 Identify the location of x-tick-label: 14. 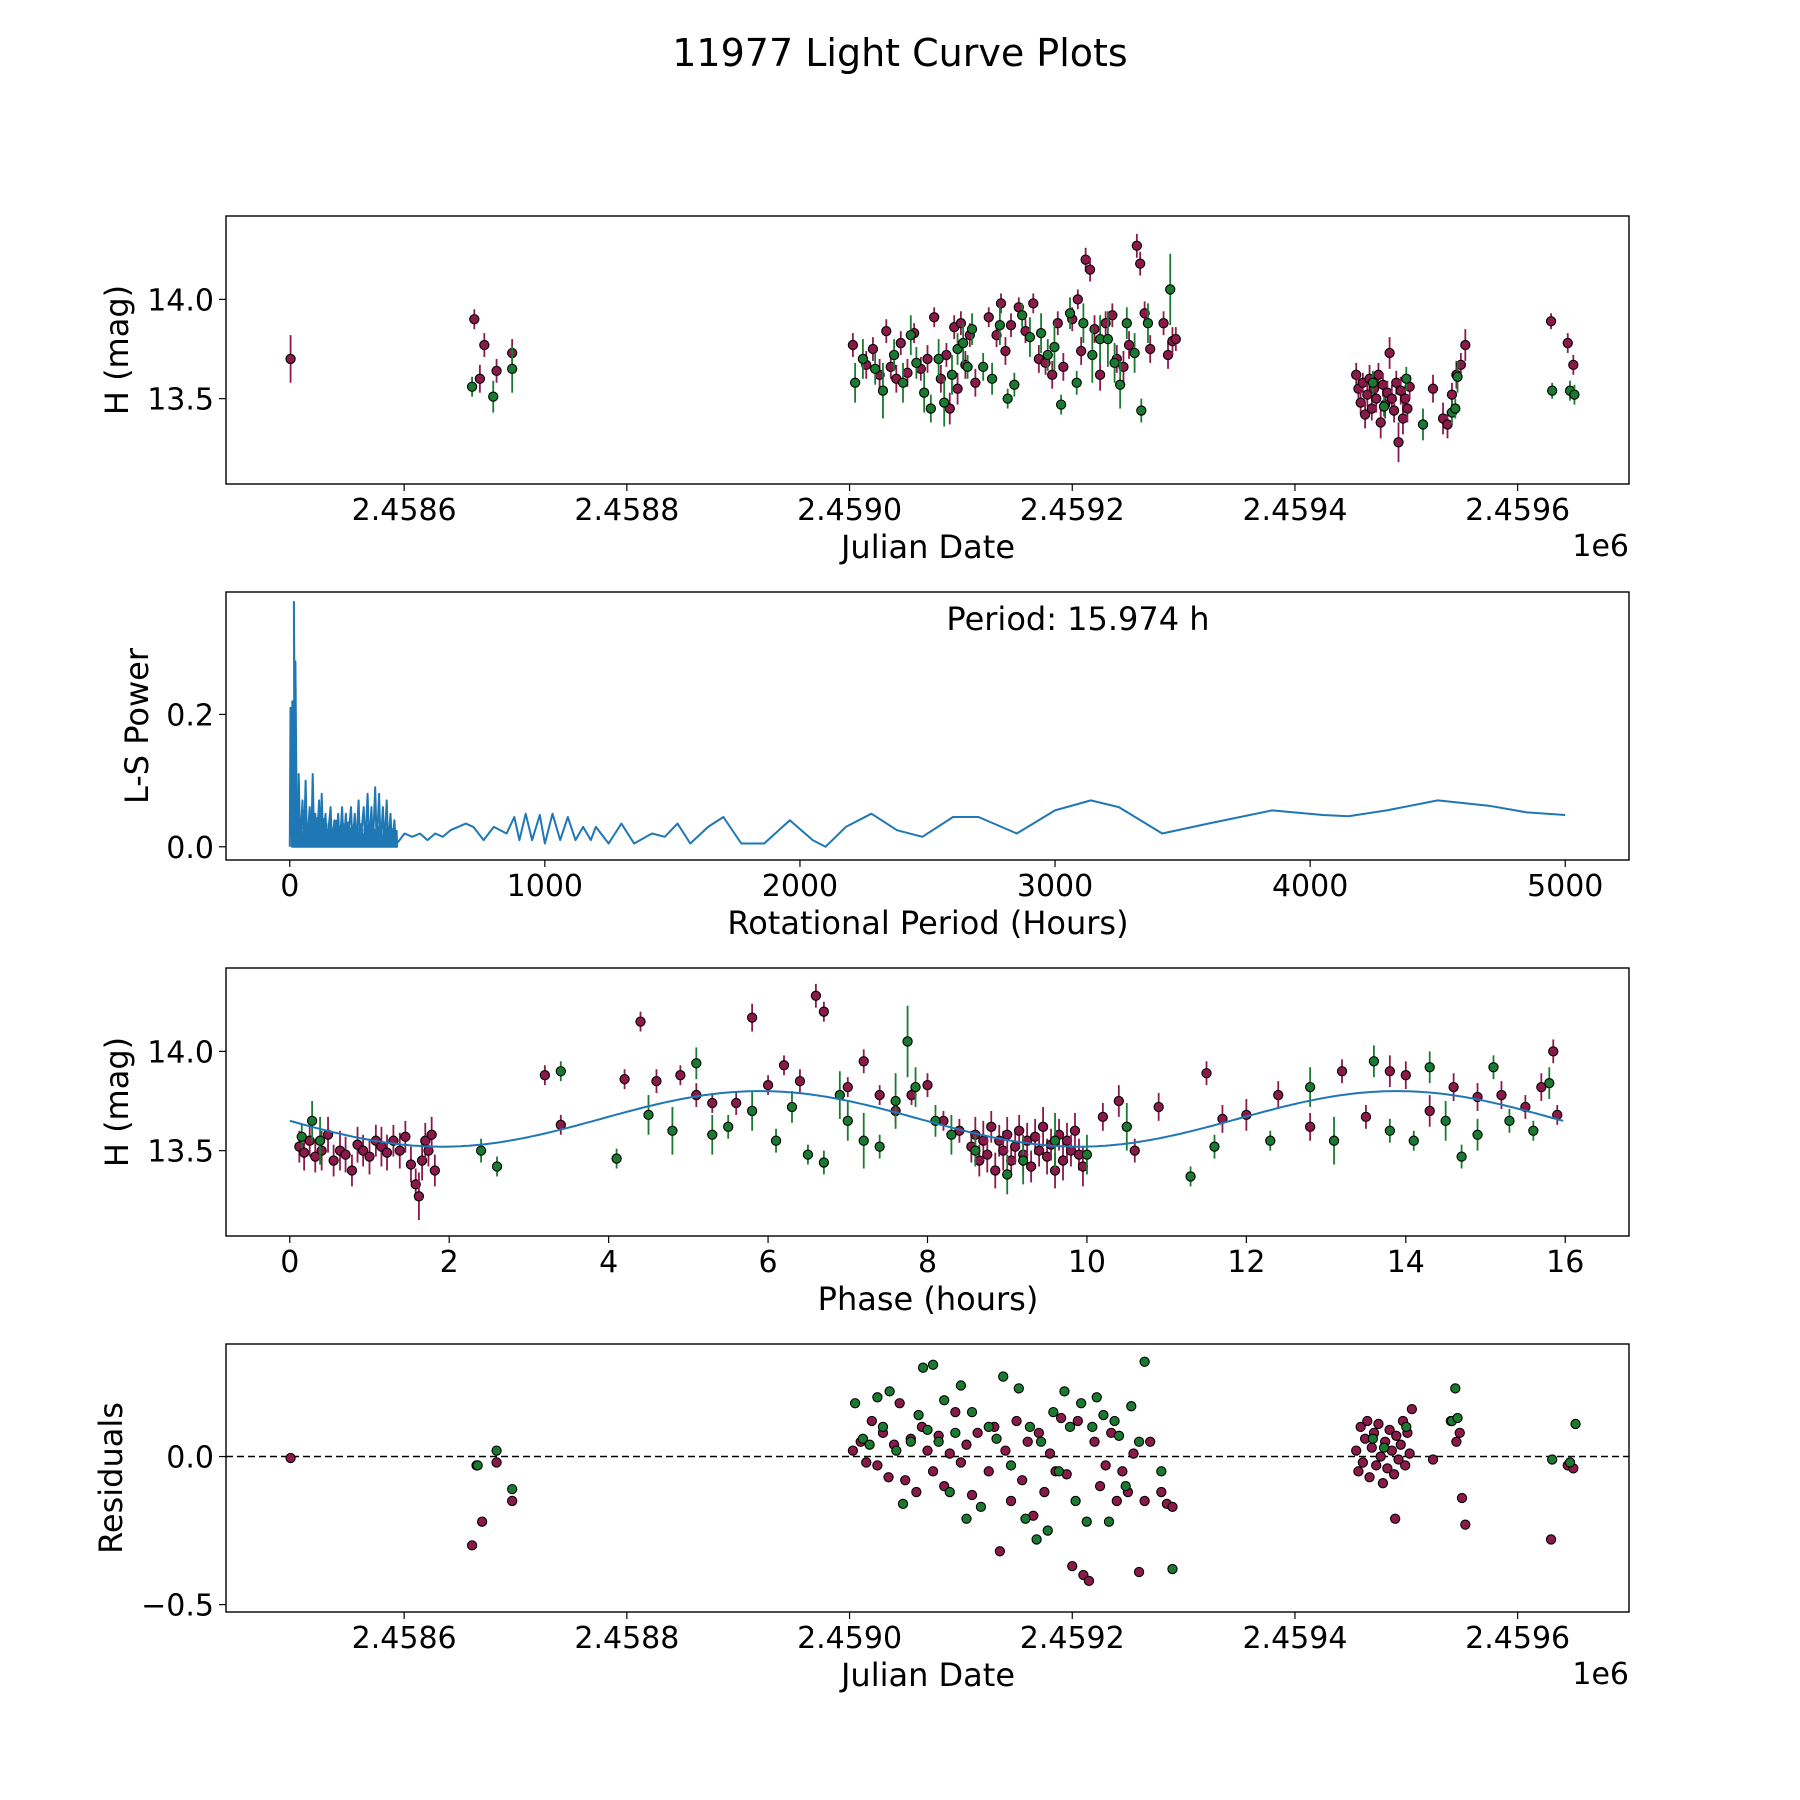
(1406, 1262).